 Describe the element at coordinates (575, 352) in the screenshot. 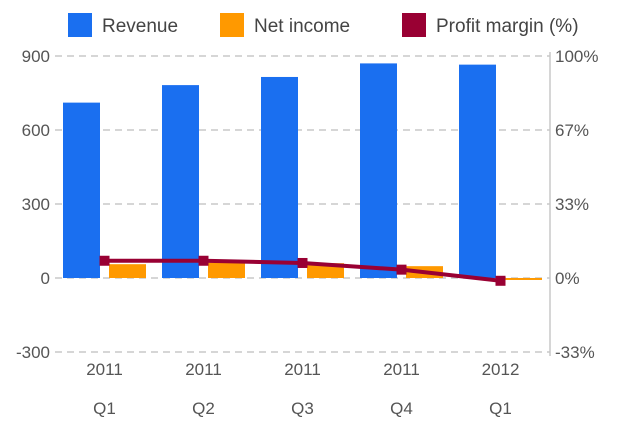

I see `y-right-tick-label: -33%` at that location.